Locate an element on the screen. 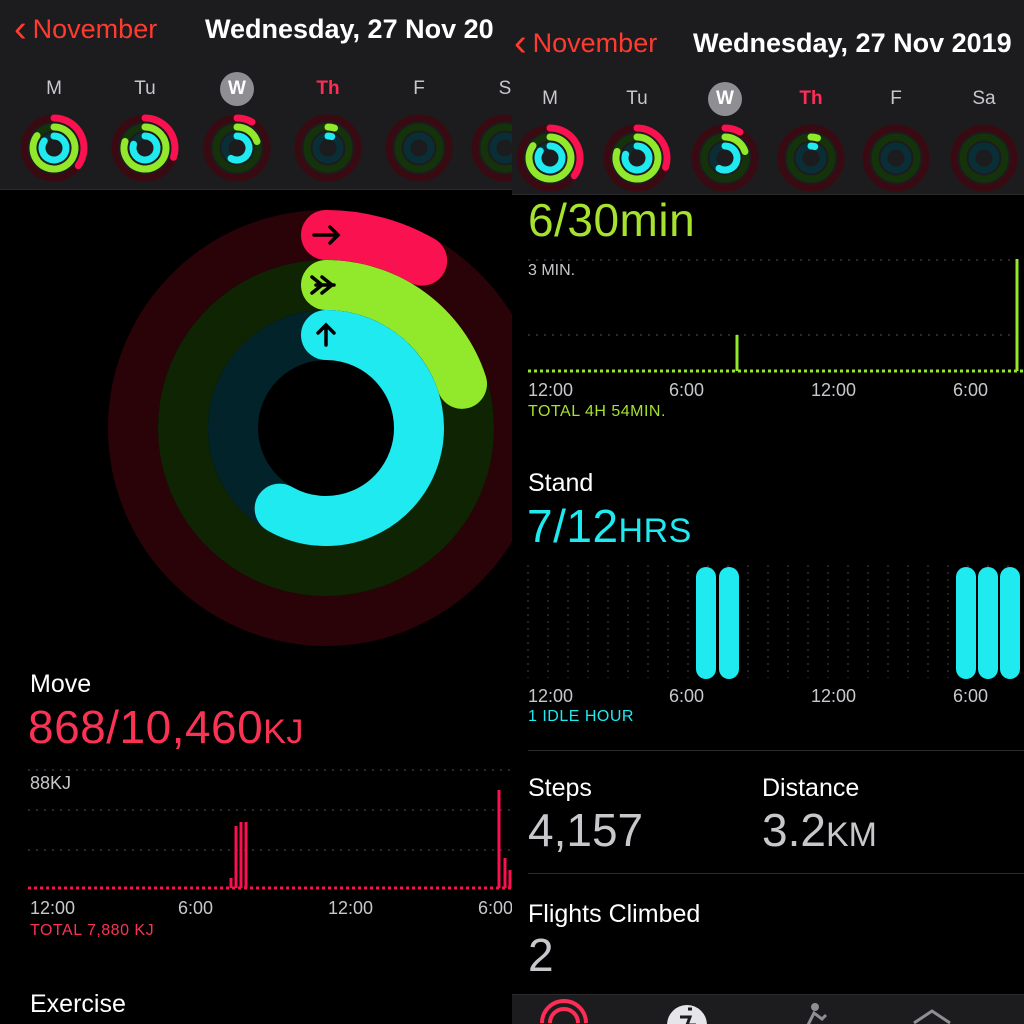  exercise-total: TOTAL 4H 54MIN. is located at coordinates (597, 411).